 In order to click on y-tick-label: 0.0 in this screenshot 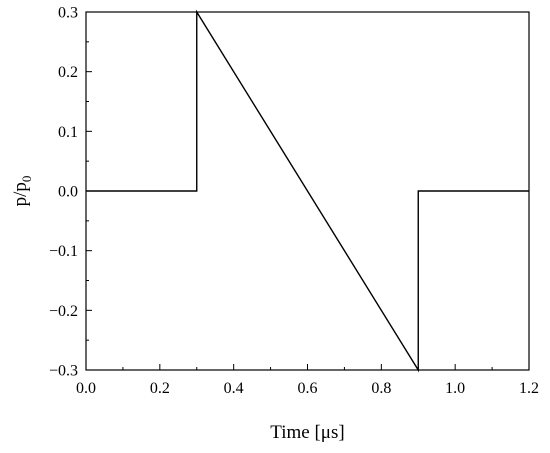, I will do `click(68, 192)`.